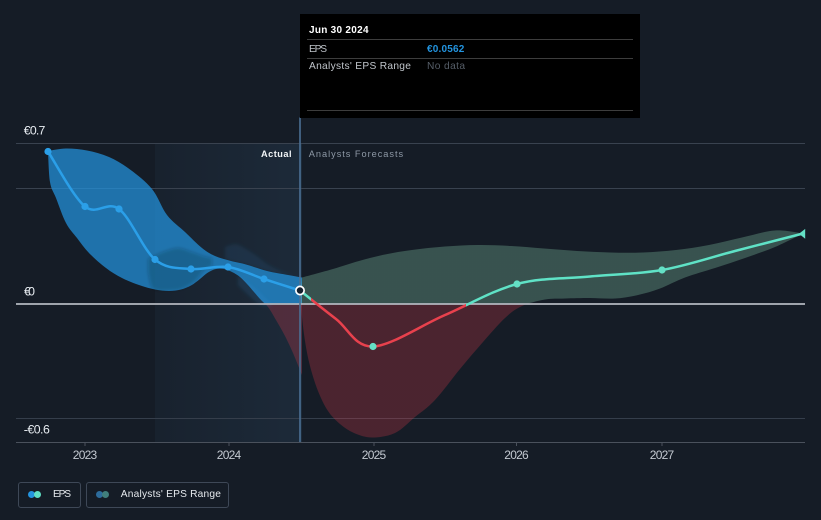  Describe the element at coordinates (35, 130) in the screenshot. I see `svg-text: €0.7` at that location.